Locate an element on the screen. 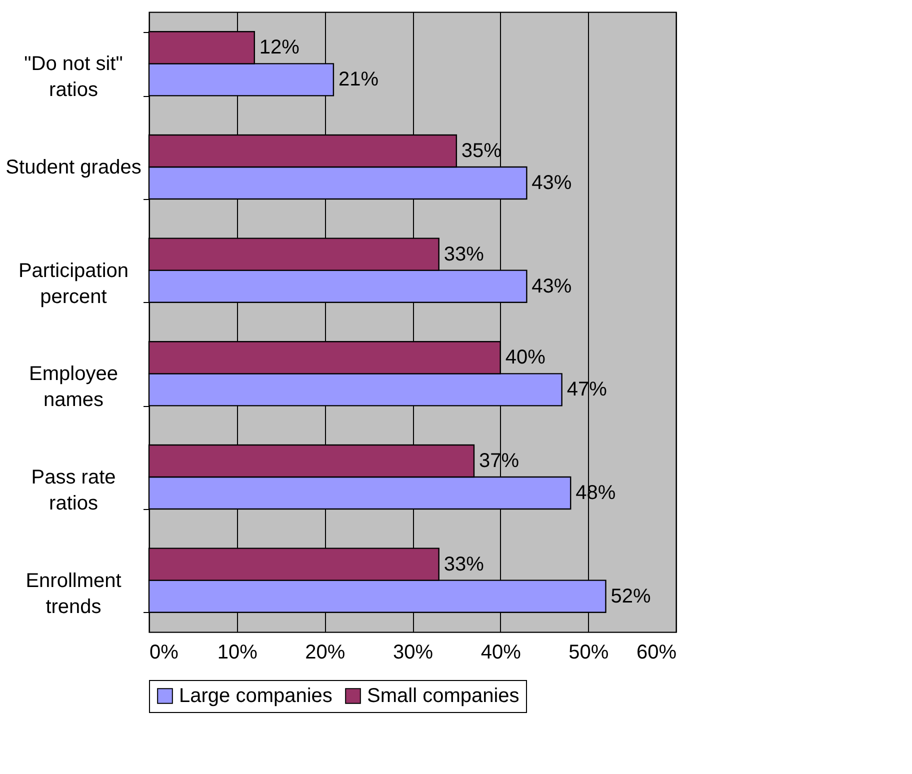  y-tick-label: Employee names is located at coordinates (73, 387).